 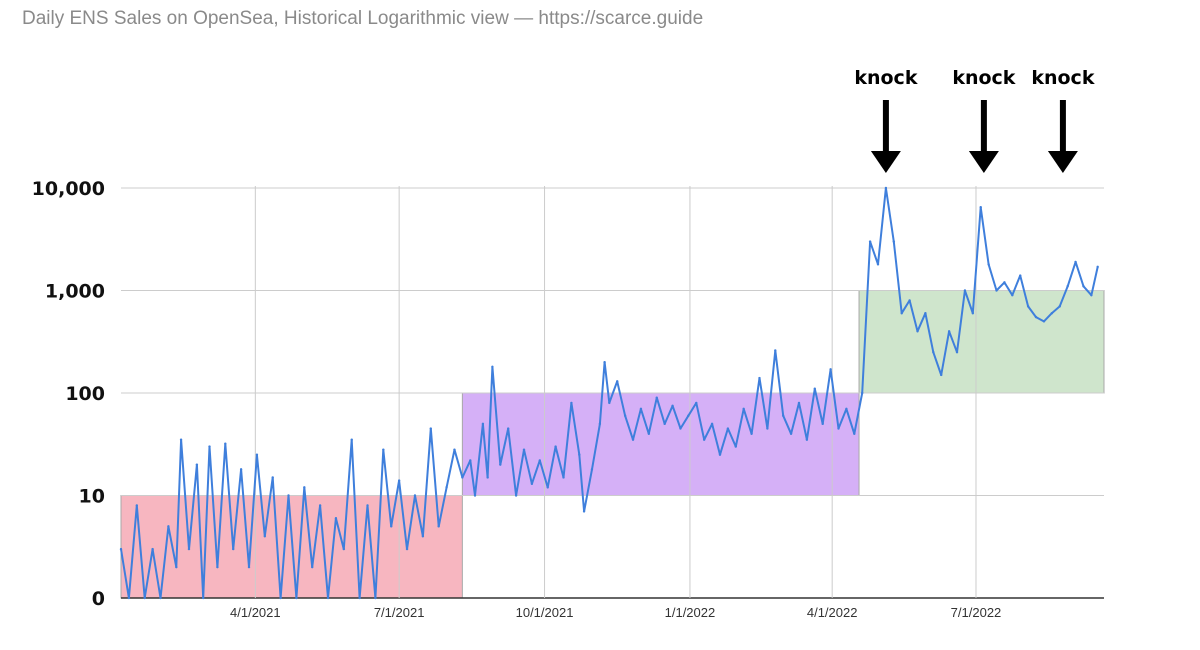 What do you see at coordinates (399, 612) in the screenshot?
I see `x-tick-label: 7/1/2021` at bounding box center [399, 612].